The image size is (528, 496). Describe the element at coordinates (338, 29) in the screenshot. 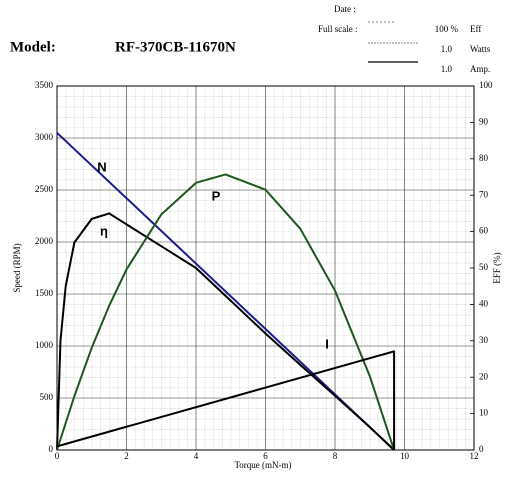

I see `full-scale-label: Full scale :` at that location.